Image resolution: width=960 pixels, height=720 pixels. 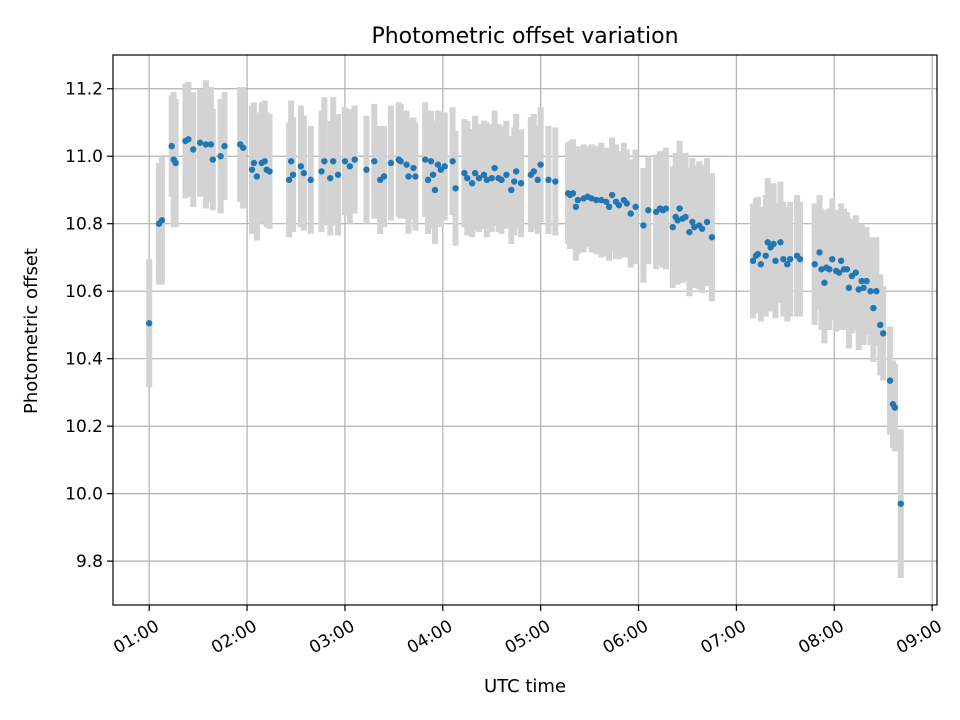 I want to click on y-tick-label: 10.6, so click(x=84, y=292).